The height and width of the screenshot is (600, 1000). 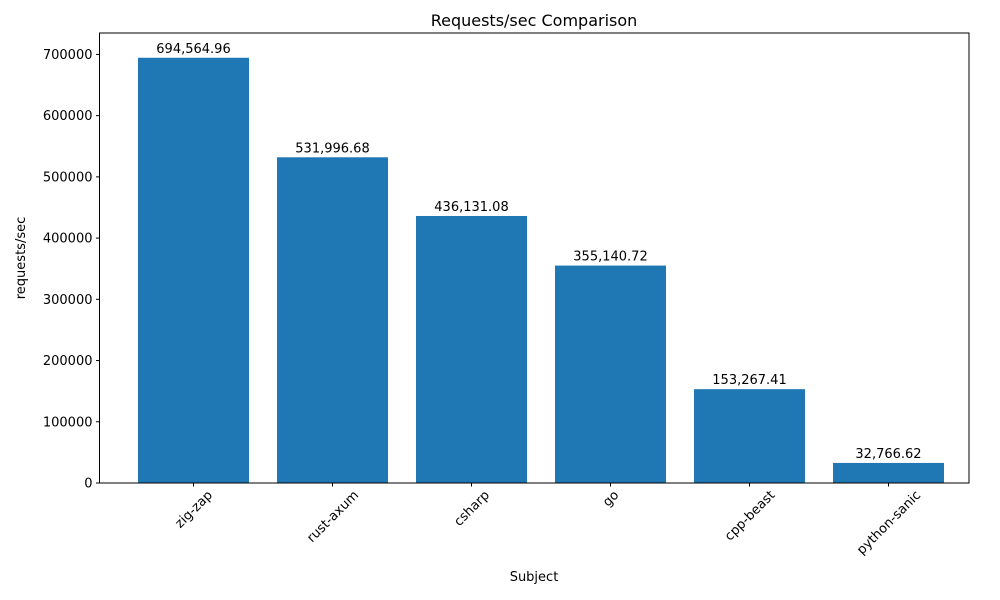 What do you see at coordinates (333, 517) in the screenshot?
I see `x-tick-label-rust-axum: rust-axum` at bounding box center [333, 517].